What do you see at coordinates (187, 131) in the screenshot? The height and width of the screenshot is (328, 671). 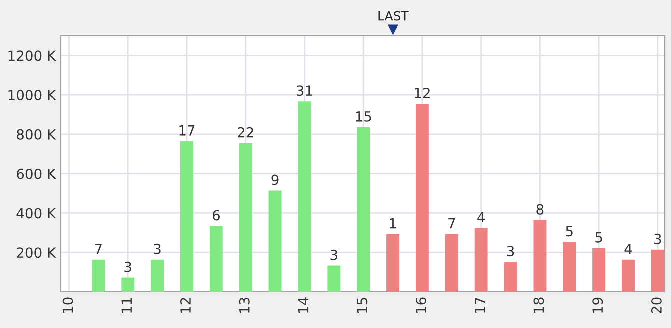 I see `annotation: 17` at bounding box center [187, 131].